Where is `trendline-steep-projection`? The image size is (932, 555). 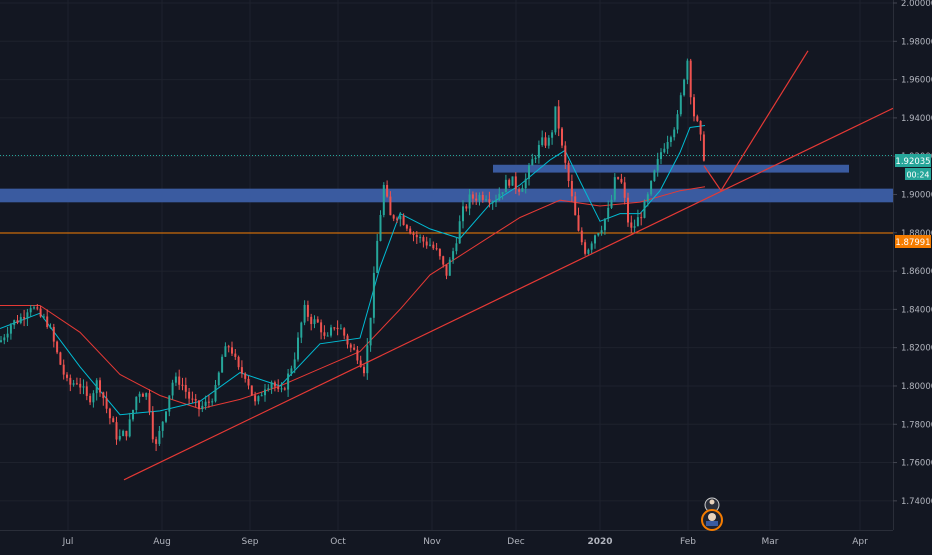 trendline-steep-projection is located at coordinates (764, 120).